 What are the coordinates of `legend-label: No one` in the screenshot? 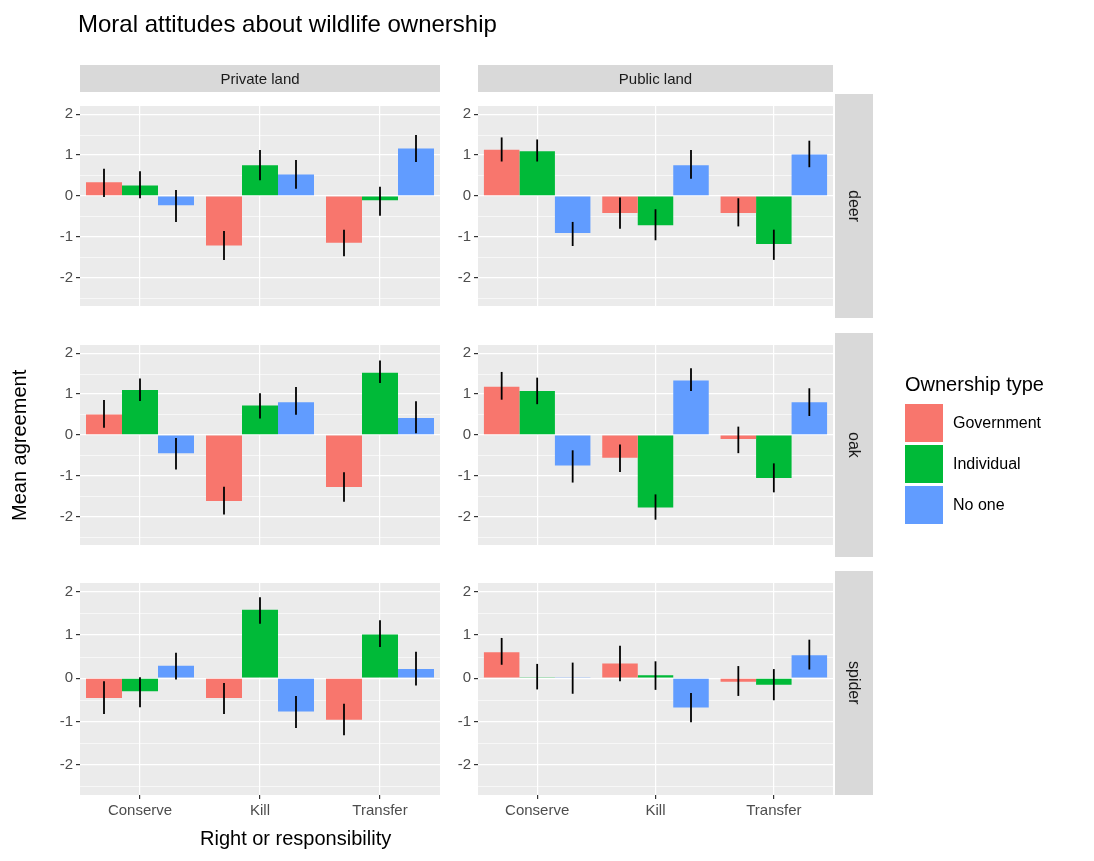 It's located at (979, 504).